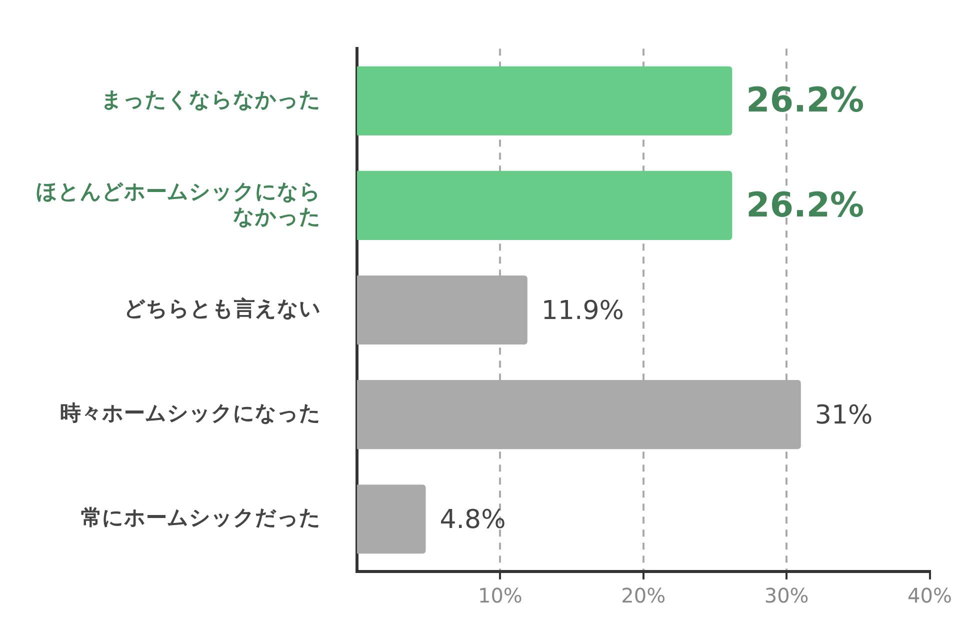  Describe the element at coordinates (201, 518) in the screenshot. I see `y-tick-label: 常にホームシックだった` at that location.